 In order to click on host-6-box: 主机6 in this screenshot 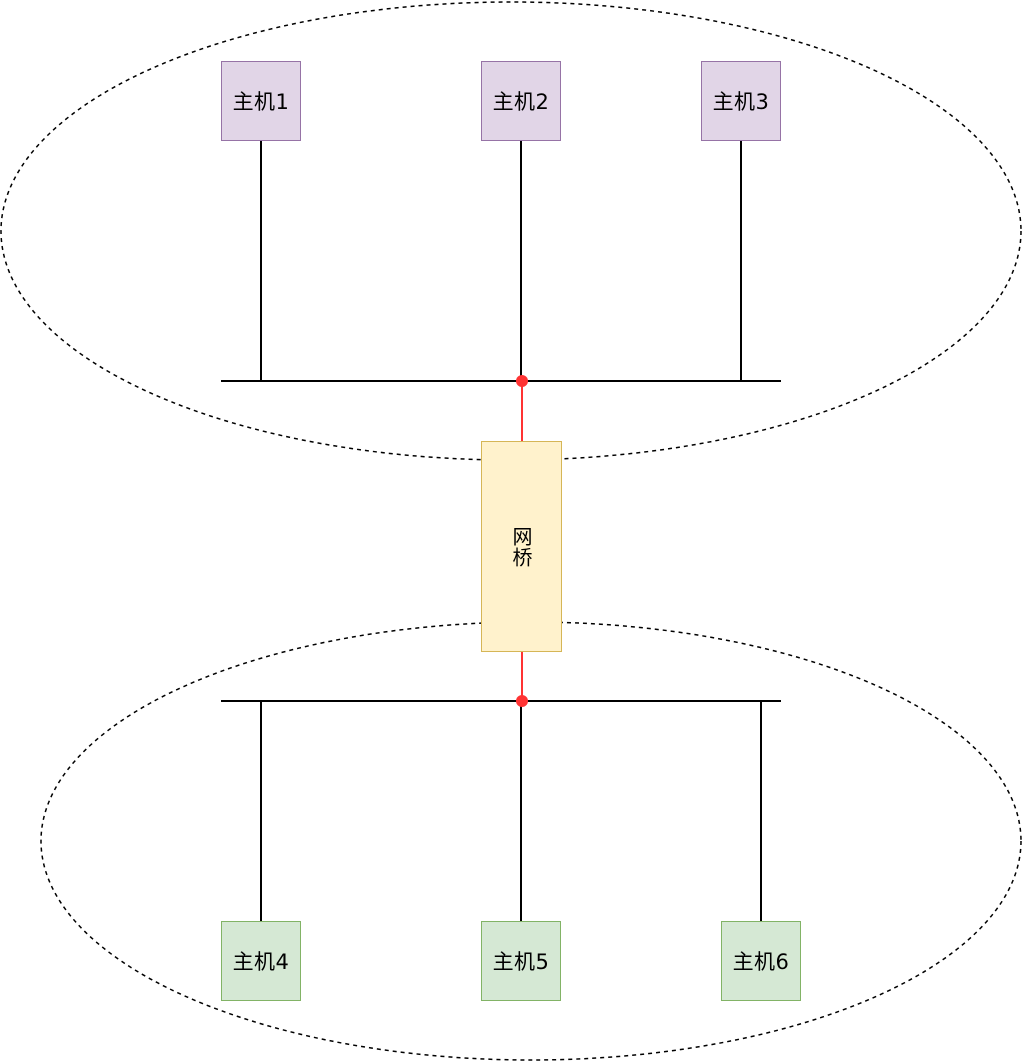, I will do `click(761, 961)`.